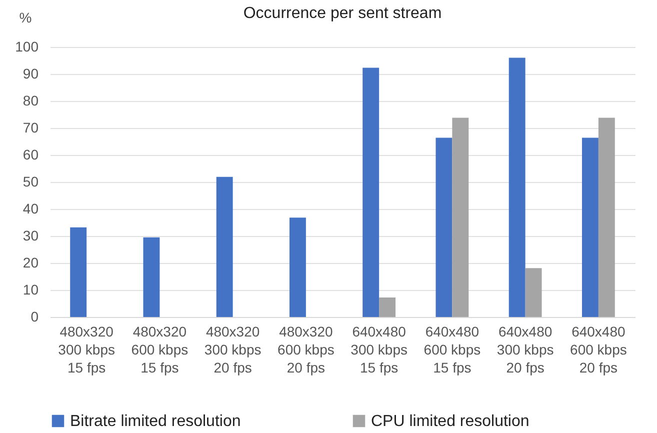  What do you see at coordinates (30, 74) in the screenshot?
I see `y-tick-label: 90` at bounding box center [30, 74].